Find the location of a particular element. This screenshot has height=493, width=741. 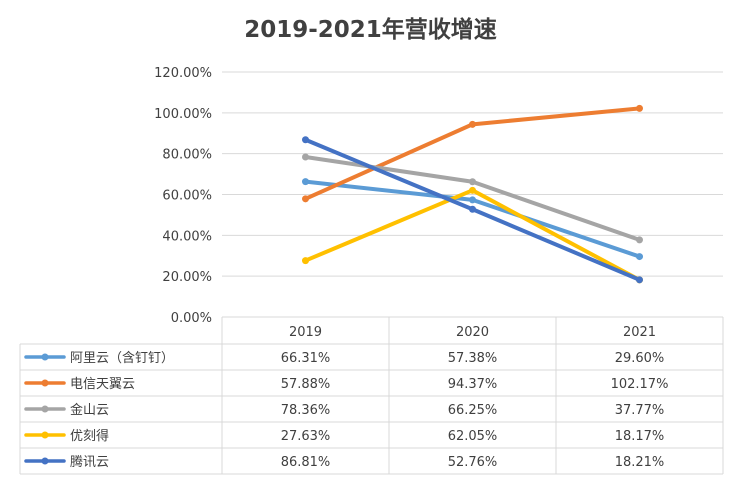

x-category-label: 2019 is located at coordinates (305, 332).